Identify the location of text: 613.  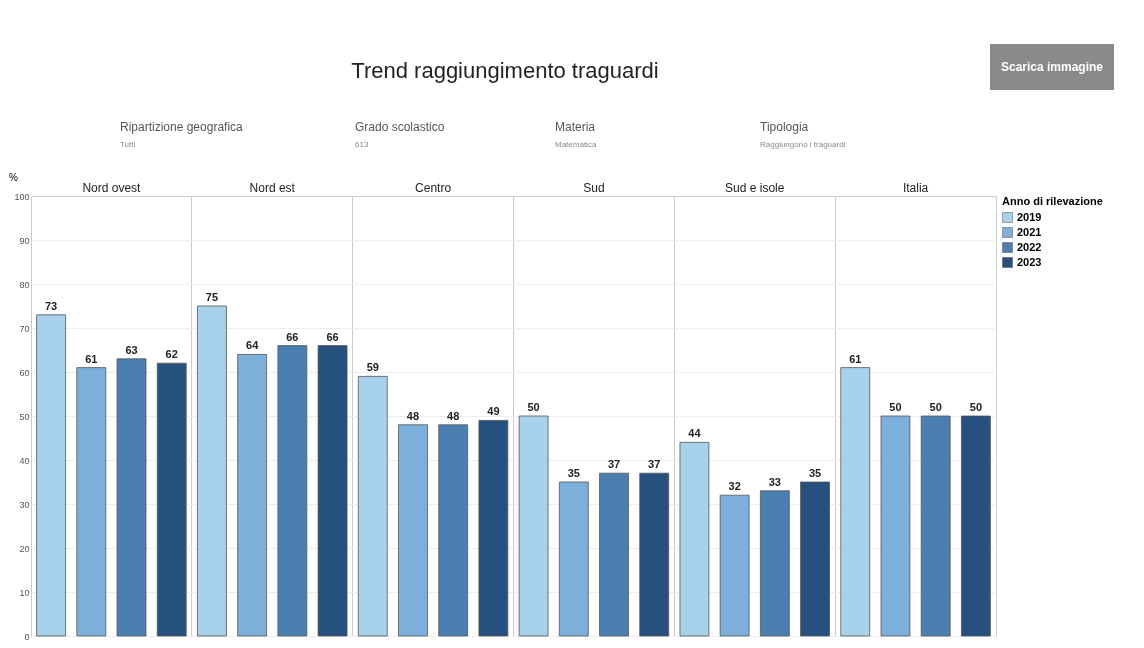
(362, 144).